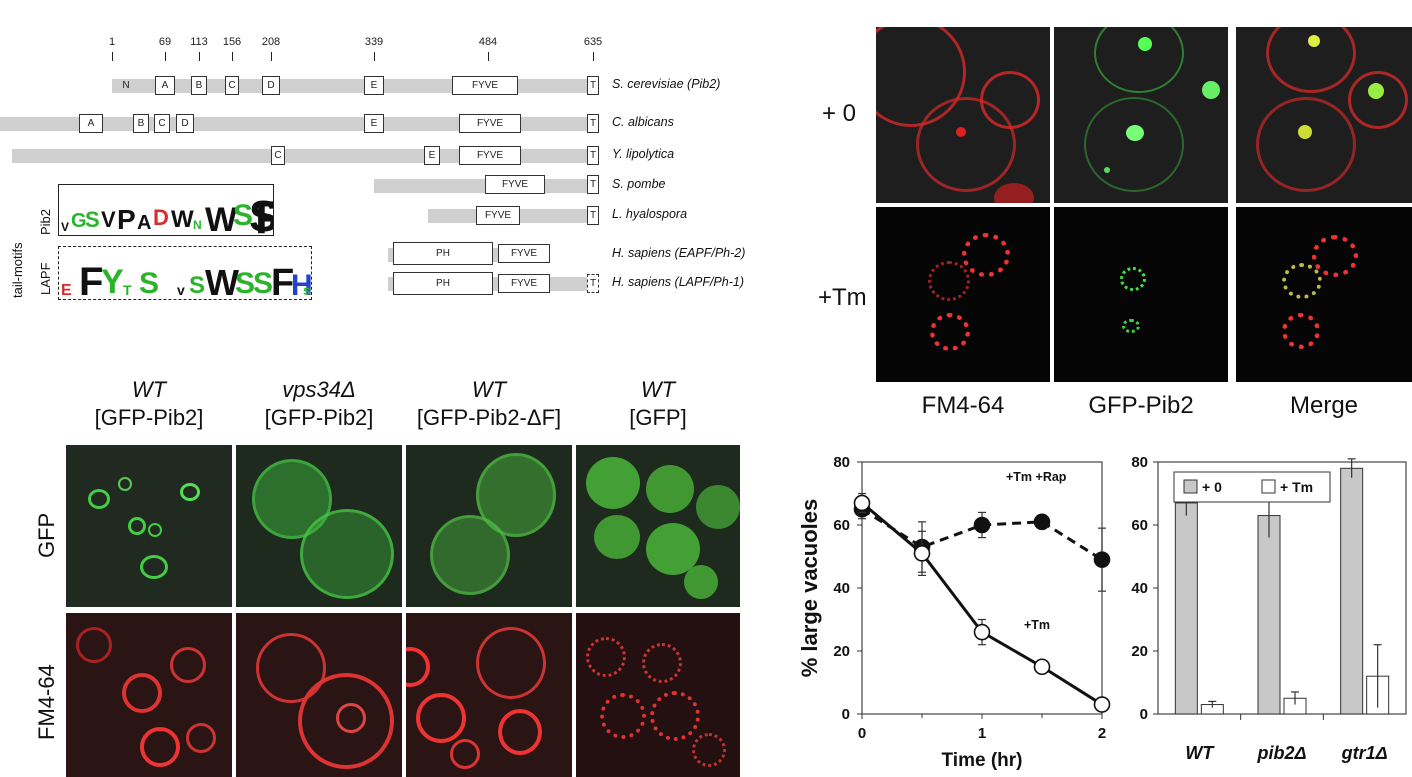  What do you see at coordinates (1141, 115) in the screenshot?
I see `micrograph-gfp-pib2-untreated` at bounding box center [1141, 115].